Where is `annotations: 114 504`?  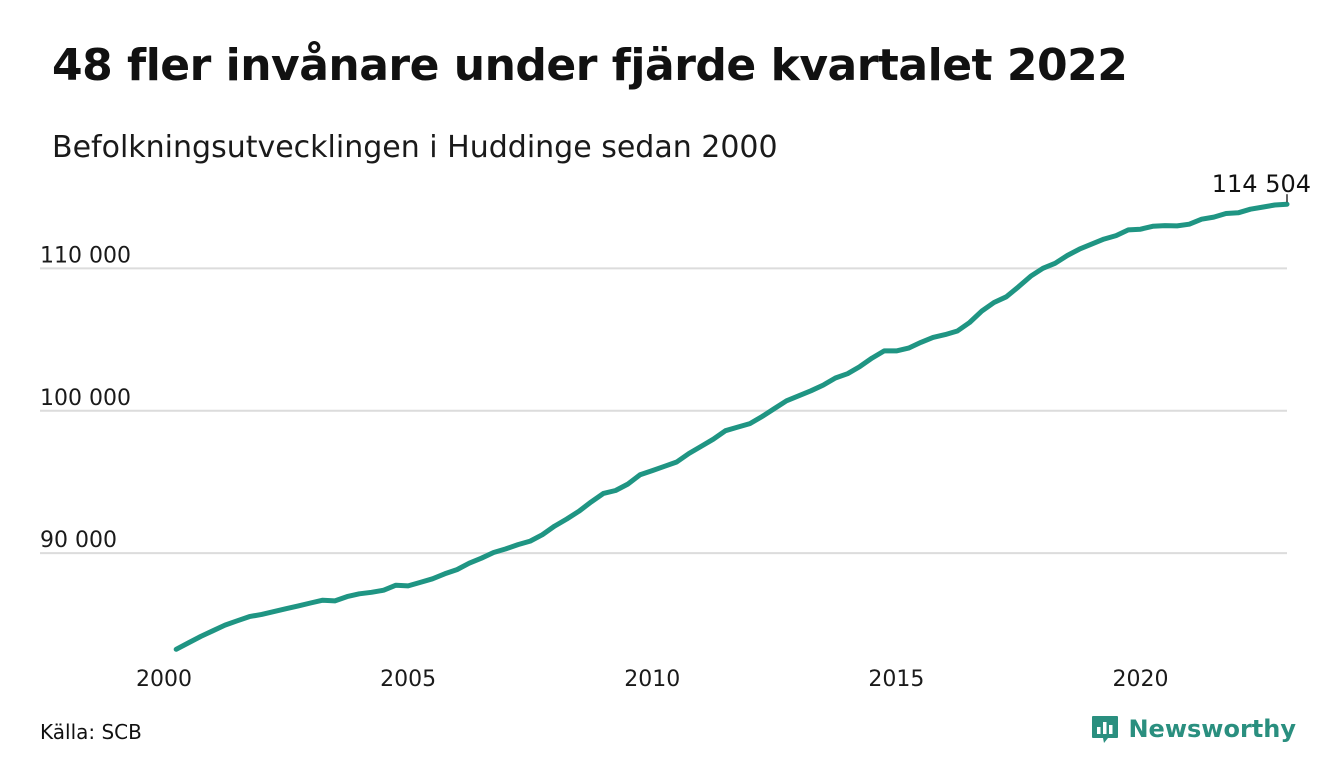
annotations: 114 504 is located at coordinates (1261, 186).